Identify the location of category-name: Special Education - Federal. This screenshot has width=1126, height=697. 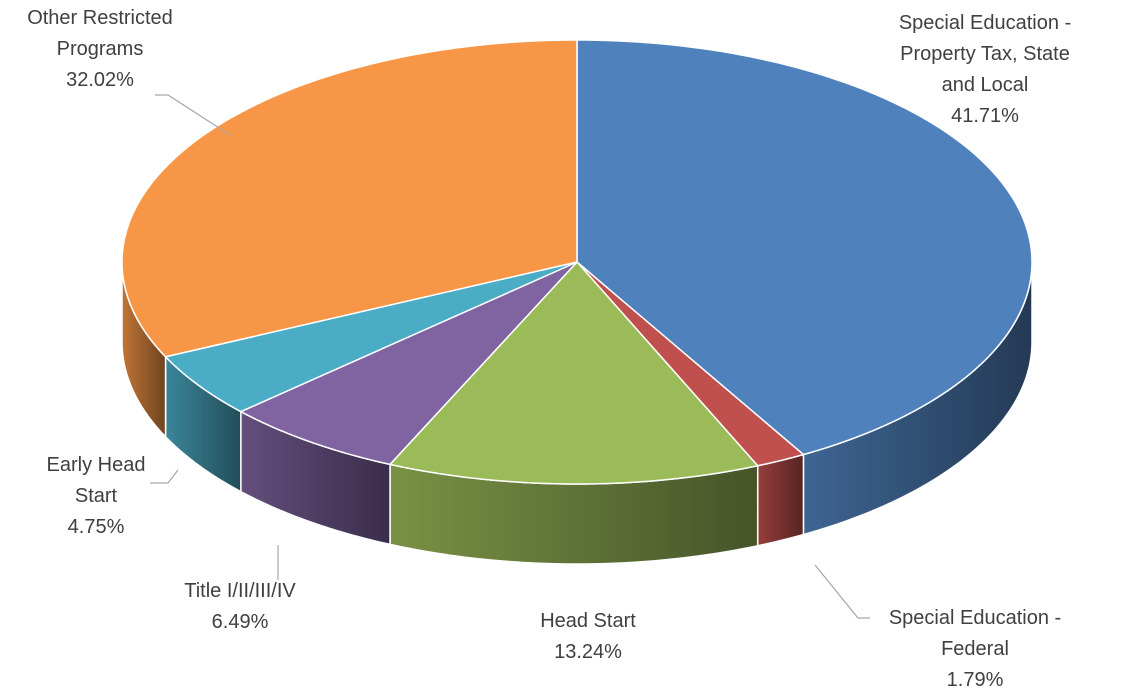
(975, 633).